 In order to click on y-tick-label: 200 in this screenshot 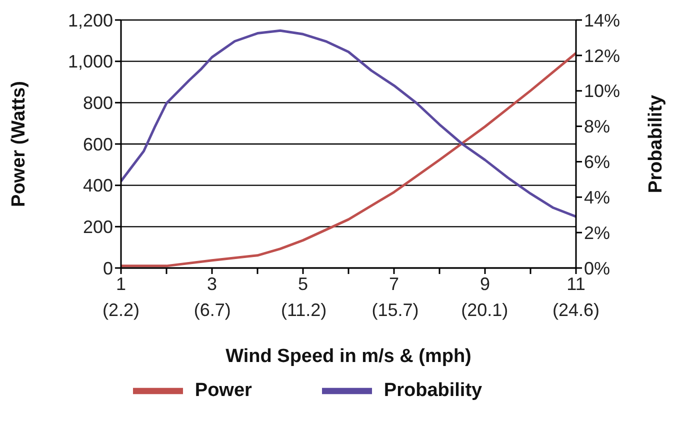, I will do `click(97, 227)`.